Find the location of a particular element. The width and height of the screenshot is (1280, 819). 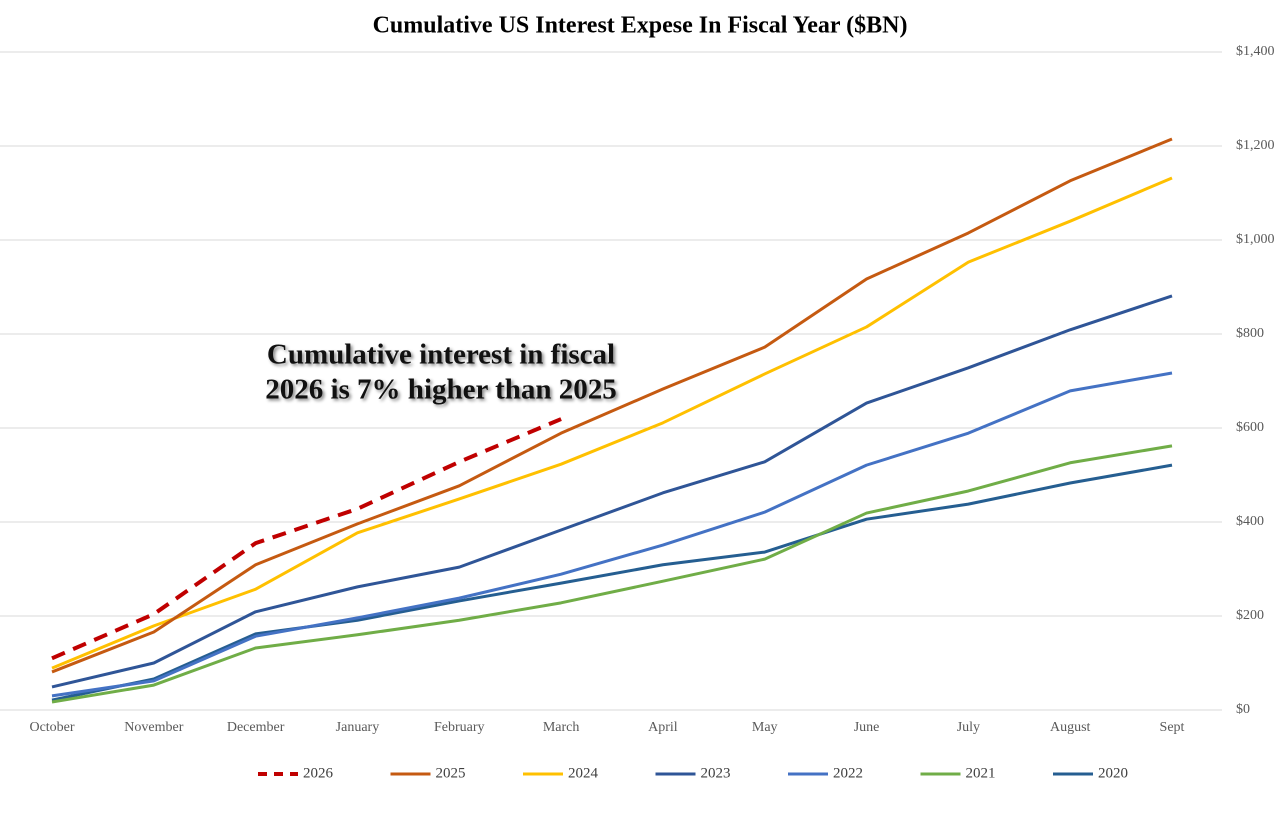

legend-label: 2021 is located at coordinates (981, 773).